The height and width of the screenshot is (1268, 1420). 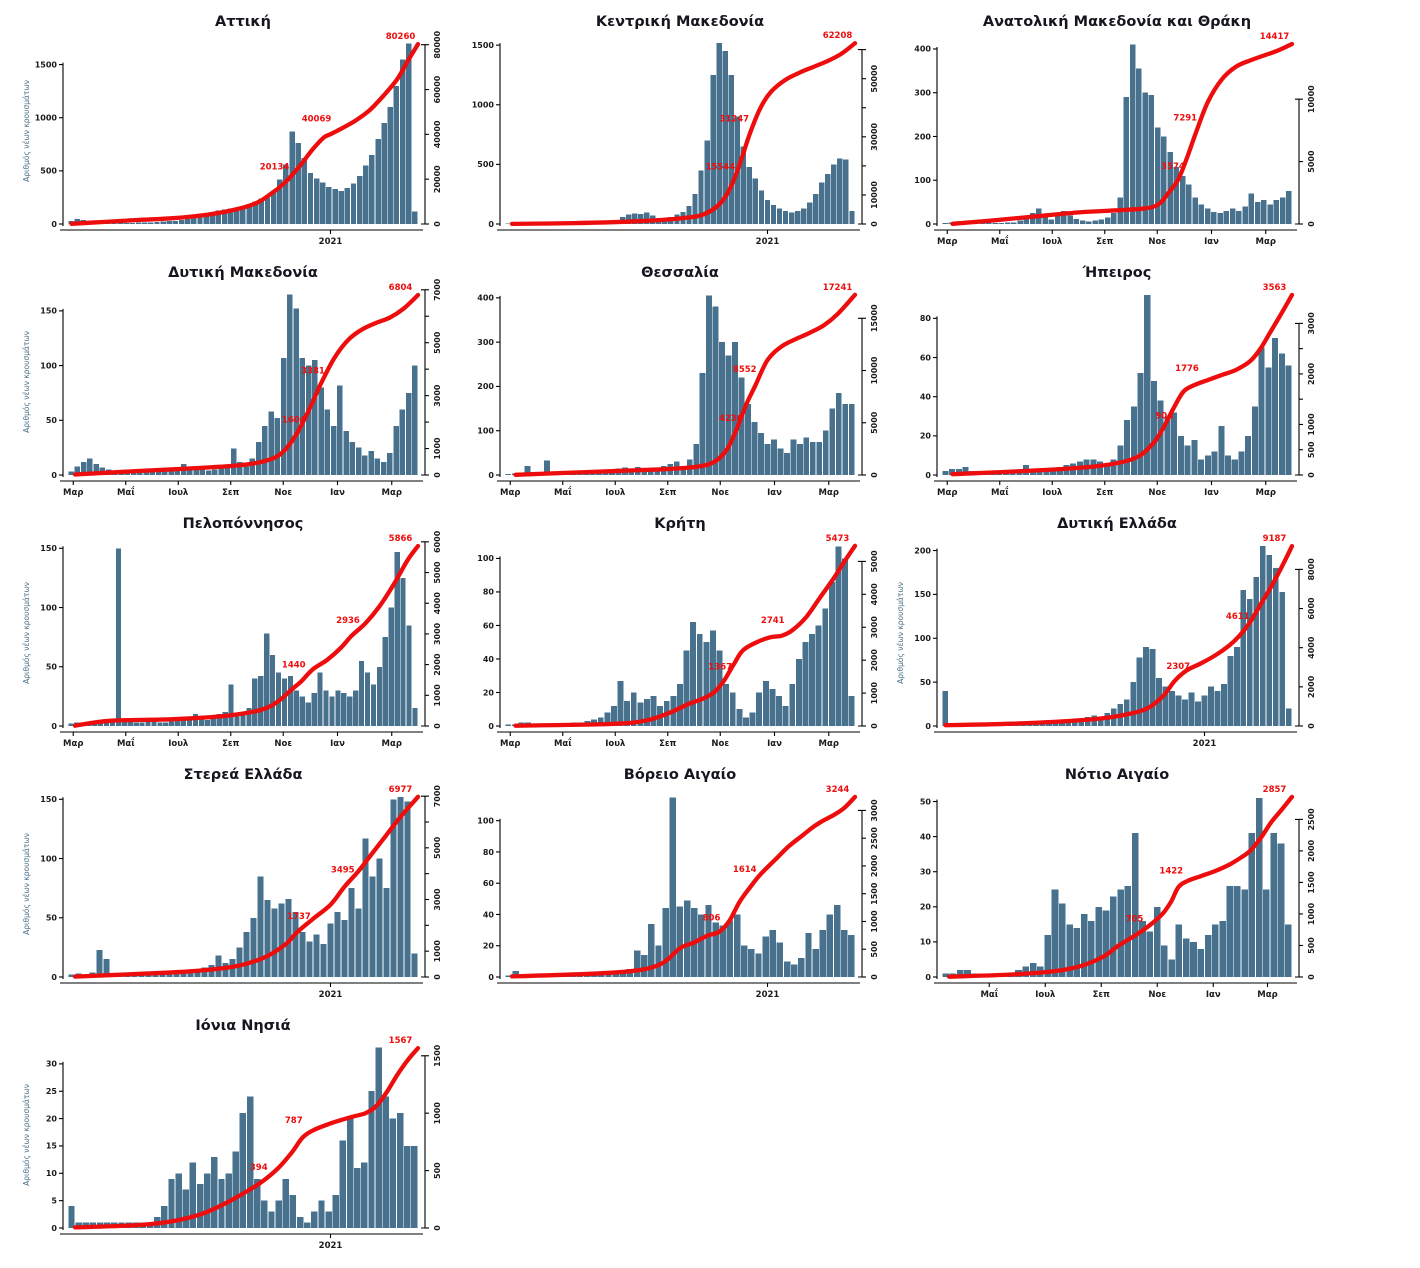 What do you see at coordinates (1206, 855) in the screenshot?
I see `annotations: 2857 1422 705` at bounding box center [1206, 855].